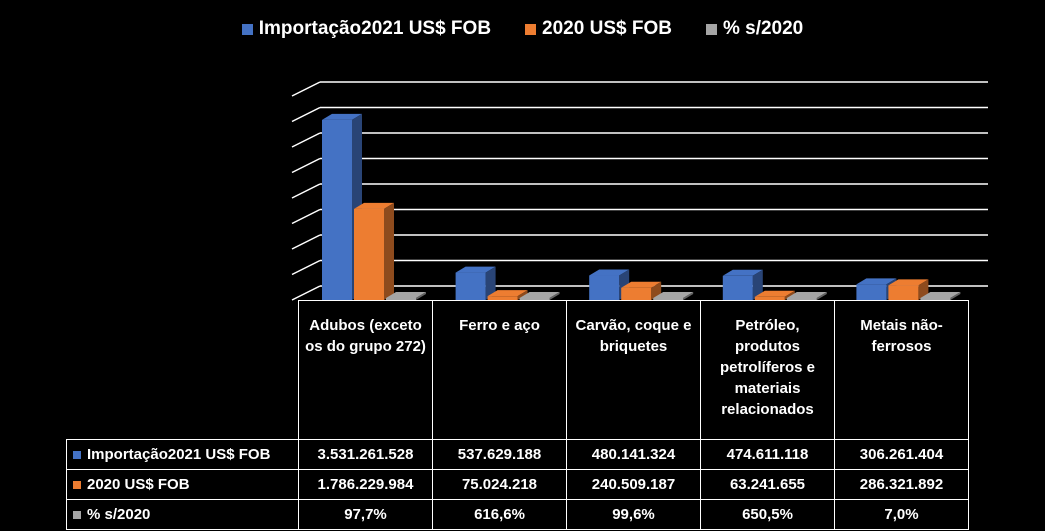 The width and height of the screenshot is (1045, 531). Describe the element at coordinates (365, 514) in the screenshot. I see `table-cell: 97,7%` at that location.